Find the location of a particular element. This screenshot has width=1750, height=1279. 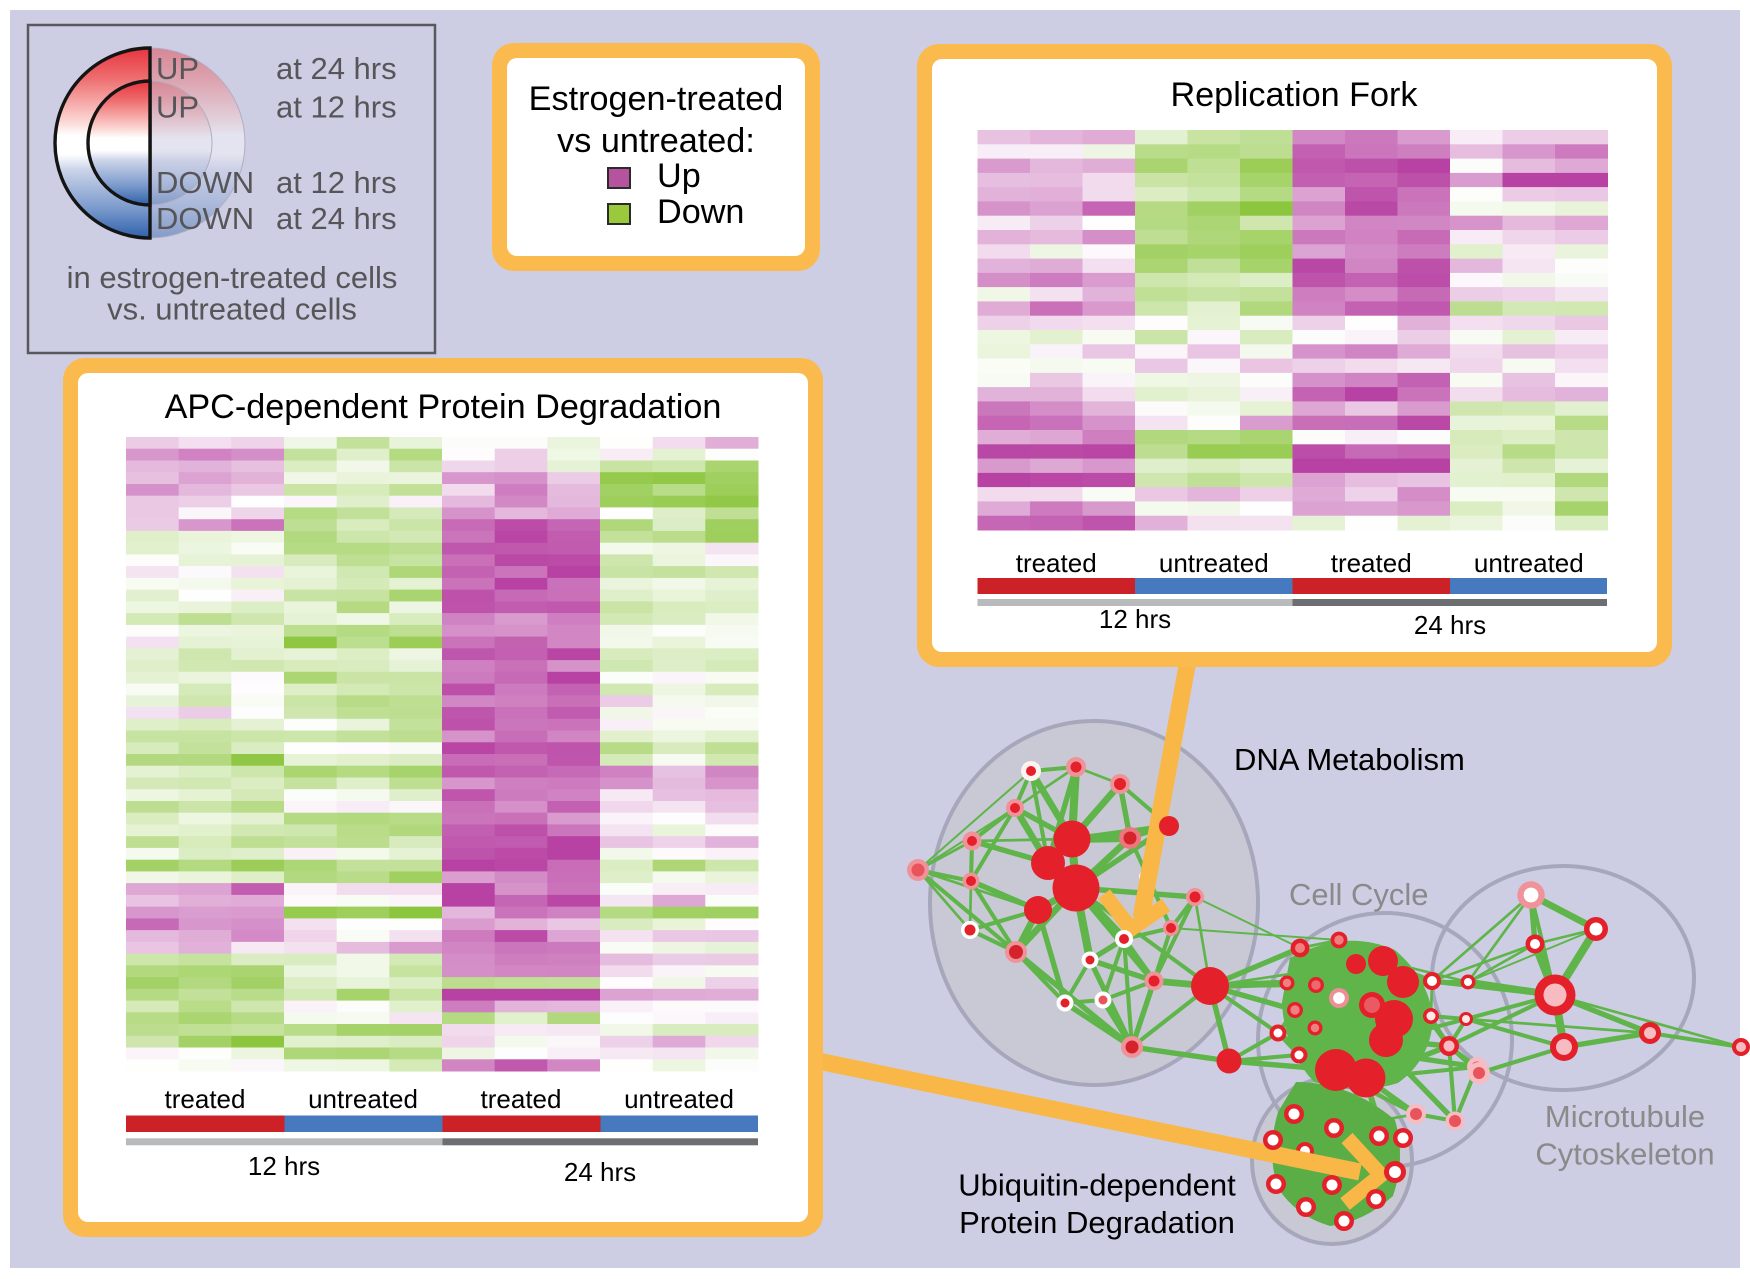

svg-text: Ubiquitin-dependent is located at coordinates (1097, 1185).